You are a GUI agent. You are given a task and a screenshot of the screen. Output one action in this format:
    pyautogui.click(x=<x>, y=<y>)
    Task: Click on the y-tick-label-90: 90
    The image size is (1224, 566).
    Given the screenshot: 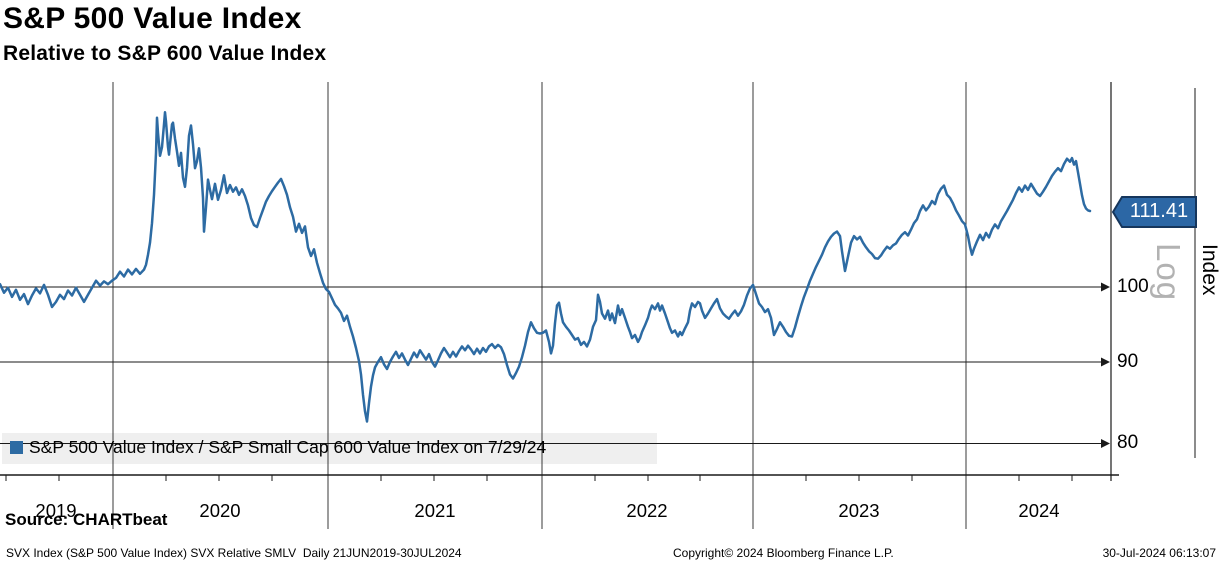 What is the action you would take?
    pyautogui.click(x=1128, y=361)
    